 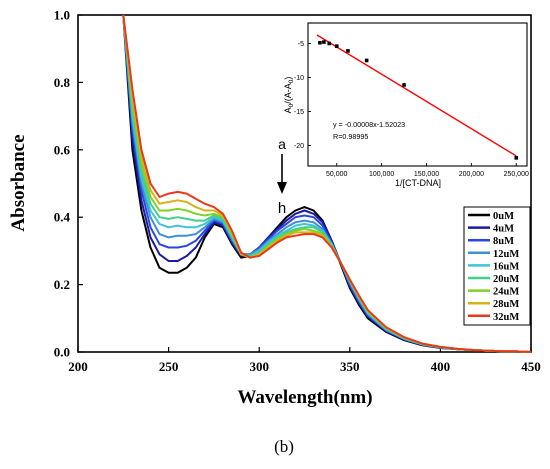 I want to click on inset-y-axis-label: A0/(A-A0), so click(x=289, y=95).